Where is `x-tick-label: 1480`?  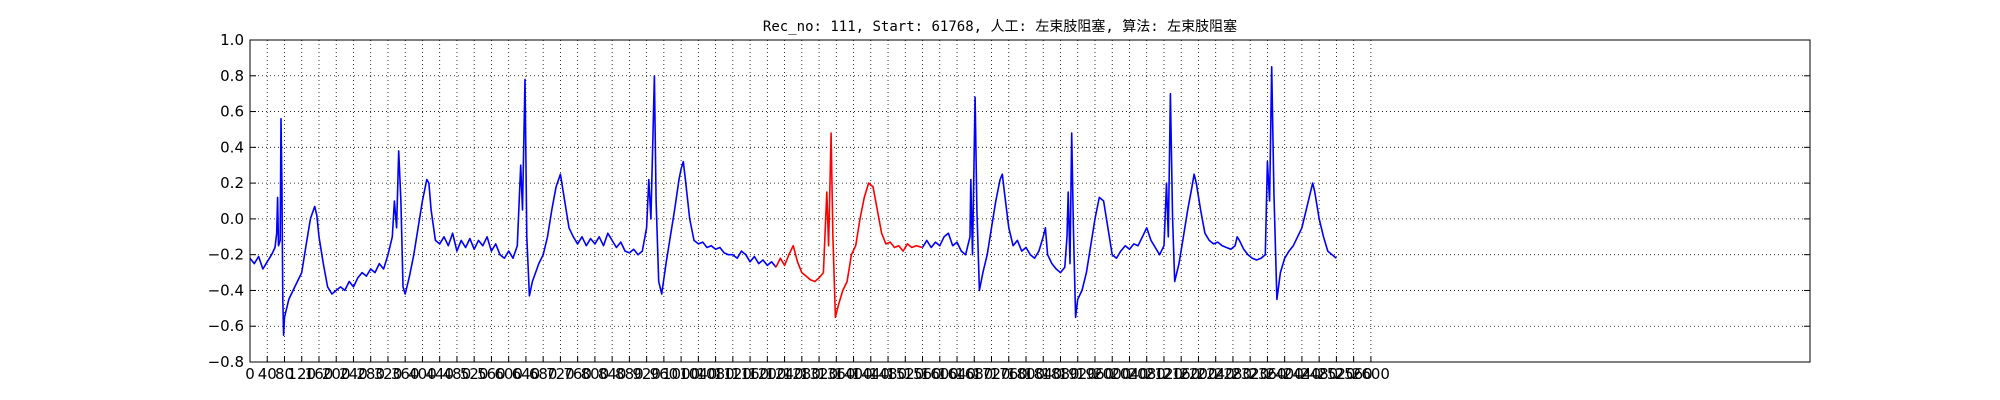 x-tick-label: 1480 is located at coordinates (888, 374).